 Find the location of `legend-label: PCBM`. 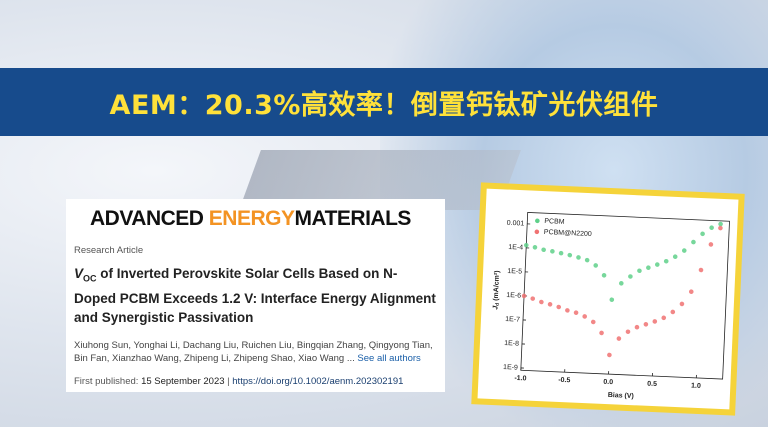

legend-label: PCBM is located at coordinates (554, 222).